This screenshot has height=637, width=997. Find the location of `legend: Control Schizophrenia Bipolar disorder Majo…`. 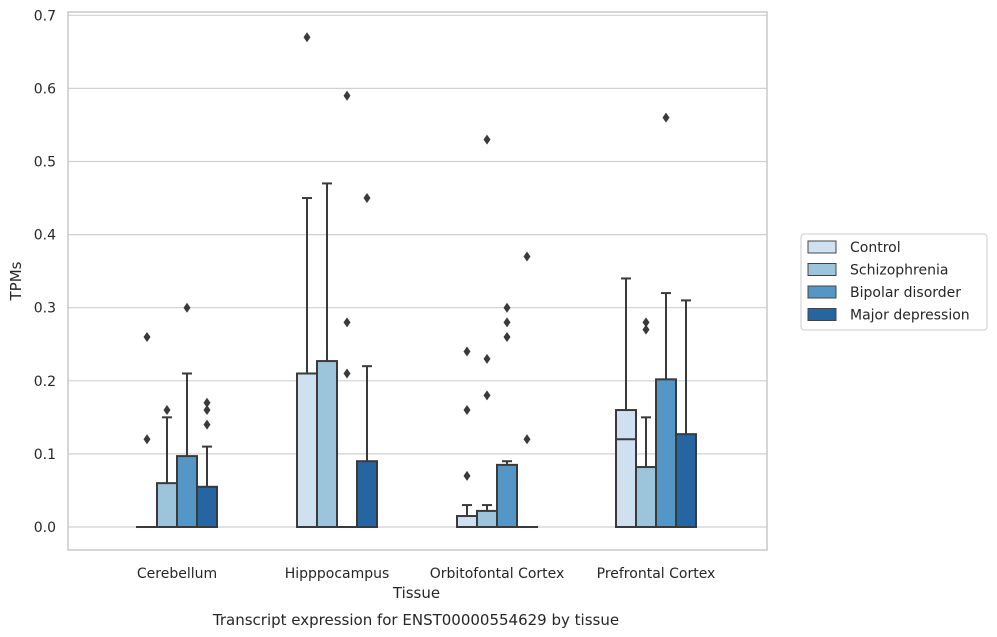

legend: Control Schizophrenia Bipolar disorder Majo… is located at coordinates (894, 282).